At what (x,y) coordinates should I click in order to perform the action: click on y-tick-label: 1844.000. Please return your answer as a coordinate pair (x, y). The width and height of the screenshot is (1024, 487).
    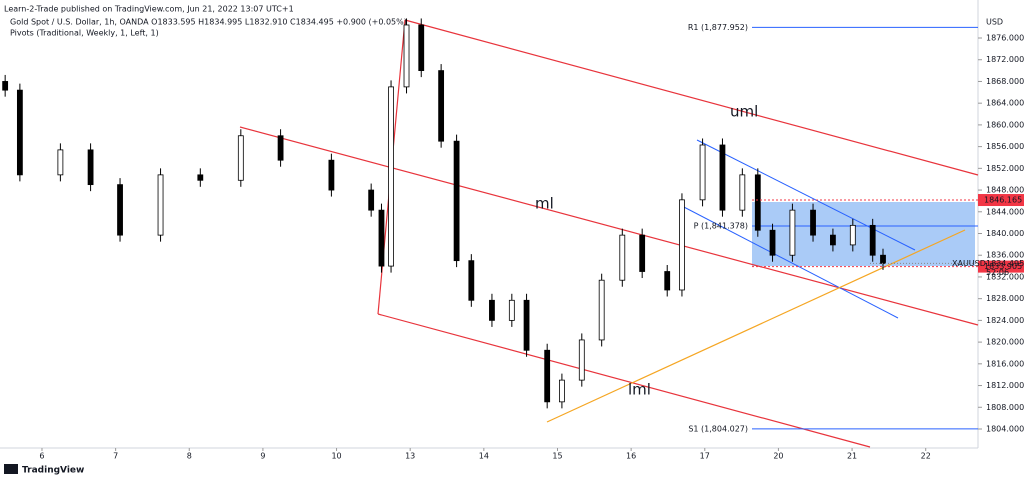
    Looking at the image, I should click on (1005, 211).